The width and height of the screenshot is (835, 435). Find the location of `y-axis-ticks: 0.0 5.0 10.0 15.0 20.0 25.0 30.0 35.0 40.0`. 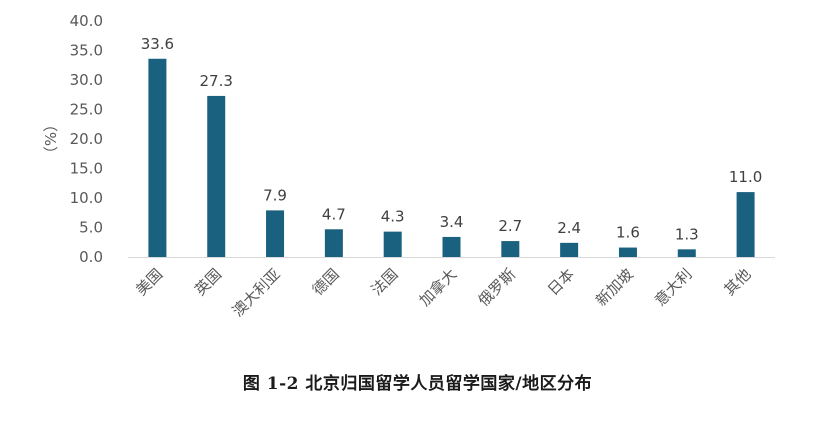

y-axis-ticks: 0.0 5.0 10.0 15.0 20.0 25.0 30.0 35.0 40.0 is located at coordinates (86, 139).